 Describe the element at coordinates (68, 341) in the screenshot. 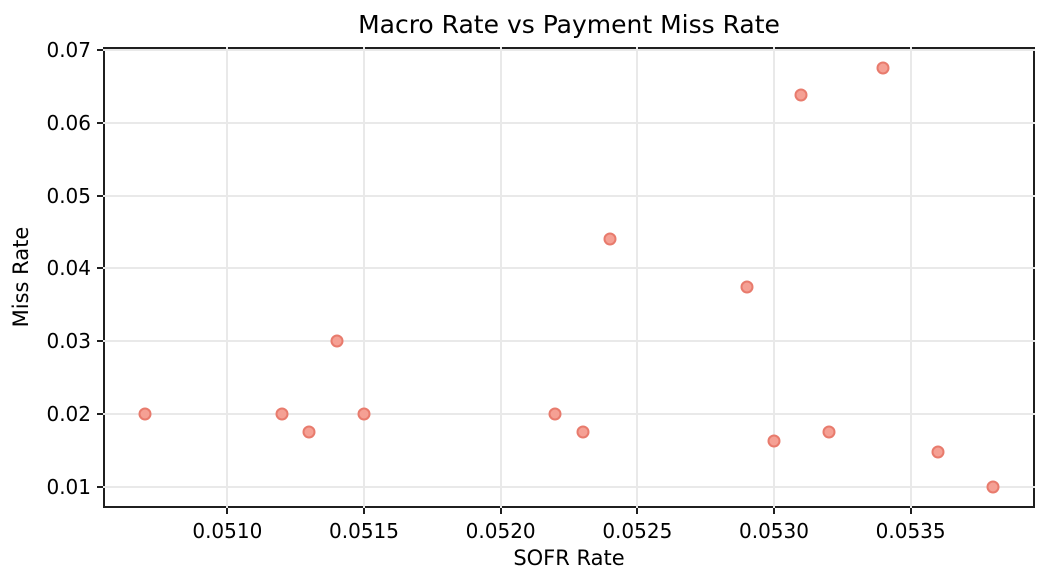

I see `y-tick-label: 0.03` at that location.